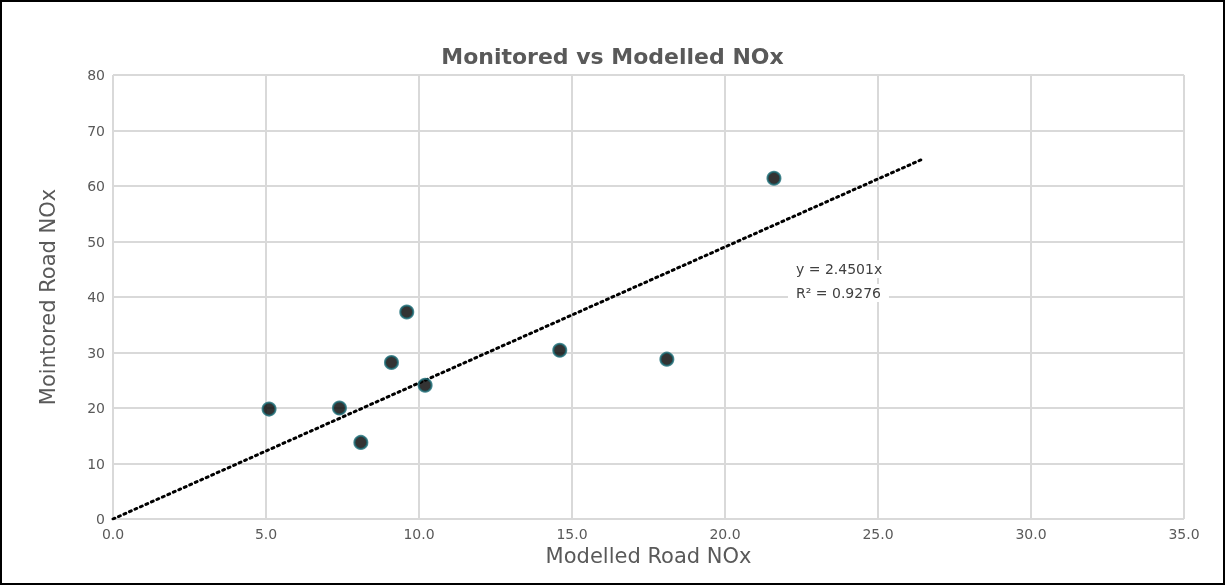 The width and height of the screenshot is (1225, 585). Describe the element at coordinates (96, 75) in the screenshot. I see `y-tick-label: 80` at that location.